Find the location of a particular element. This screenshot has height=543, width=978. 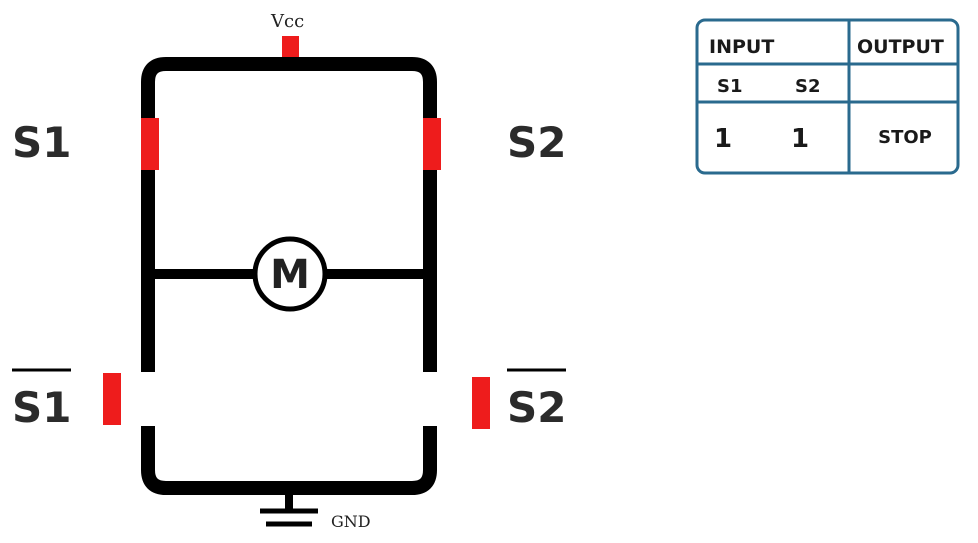

truth-table-border is located at coordinates (827, 96).